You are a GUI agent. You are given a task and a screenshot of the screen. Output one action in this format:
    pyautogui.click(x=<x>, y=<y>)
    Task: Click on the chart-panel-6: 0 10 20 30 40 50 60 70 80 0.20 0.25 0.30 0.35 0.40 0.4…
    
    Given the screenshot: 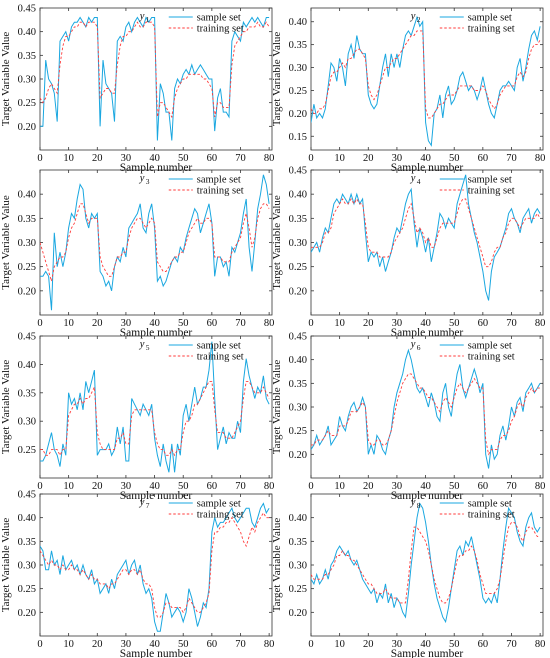 What is the action you would take?
    pyautogui.click(x=408, y=417)
    